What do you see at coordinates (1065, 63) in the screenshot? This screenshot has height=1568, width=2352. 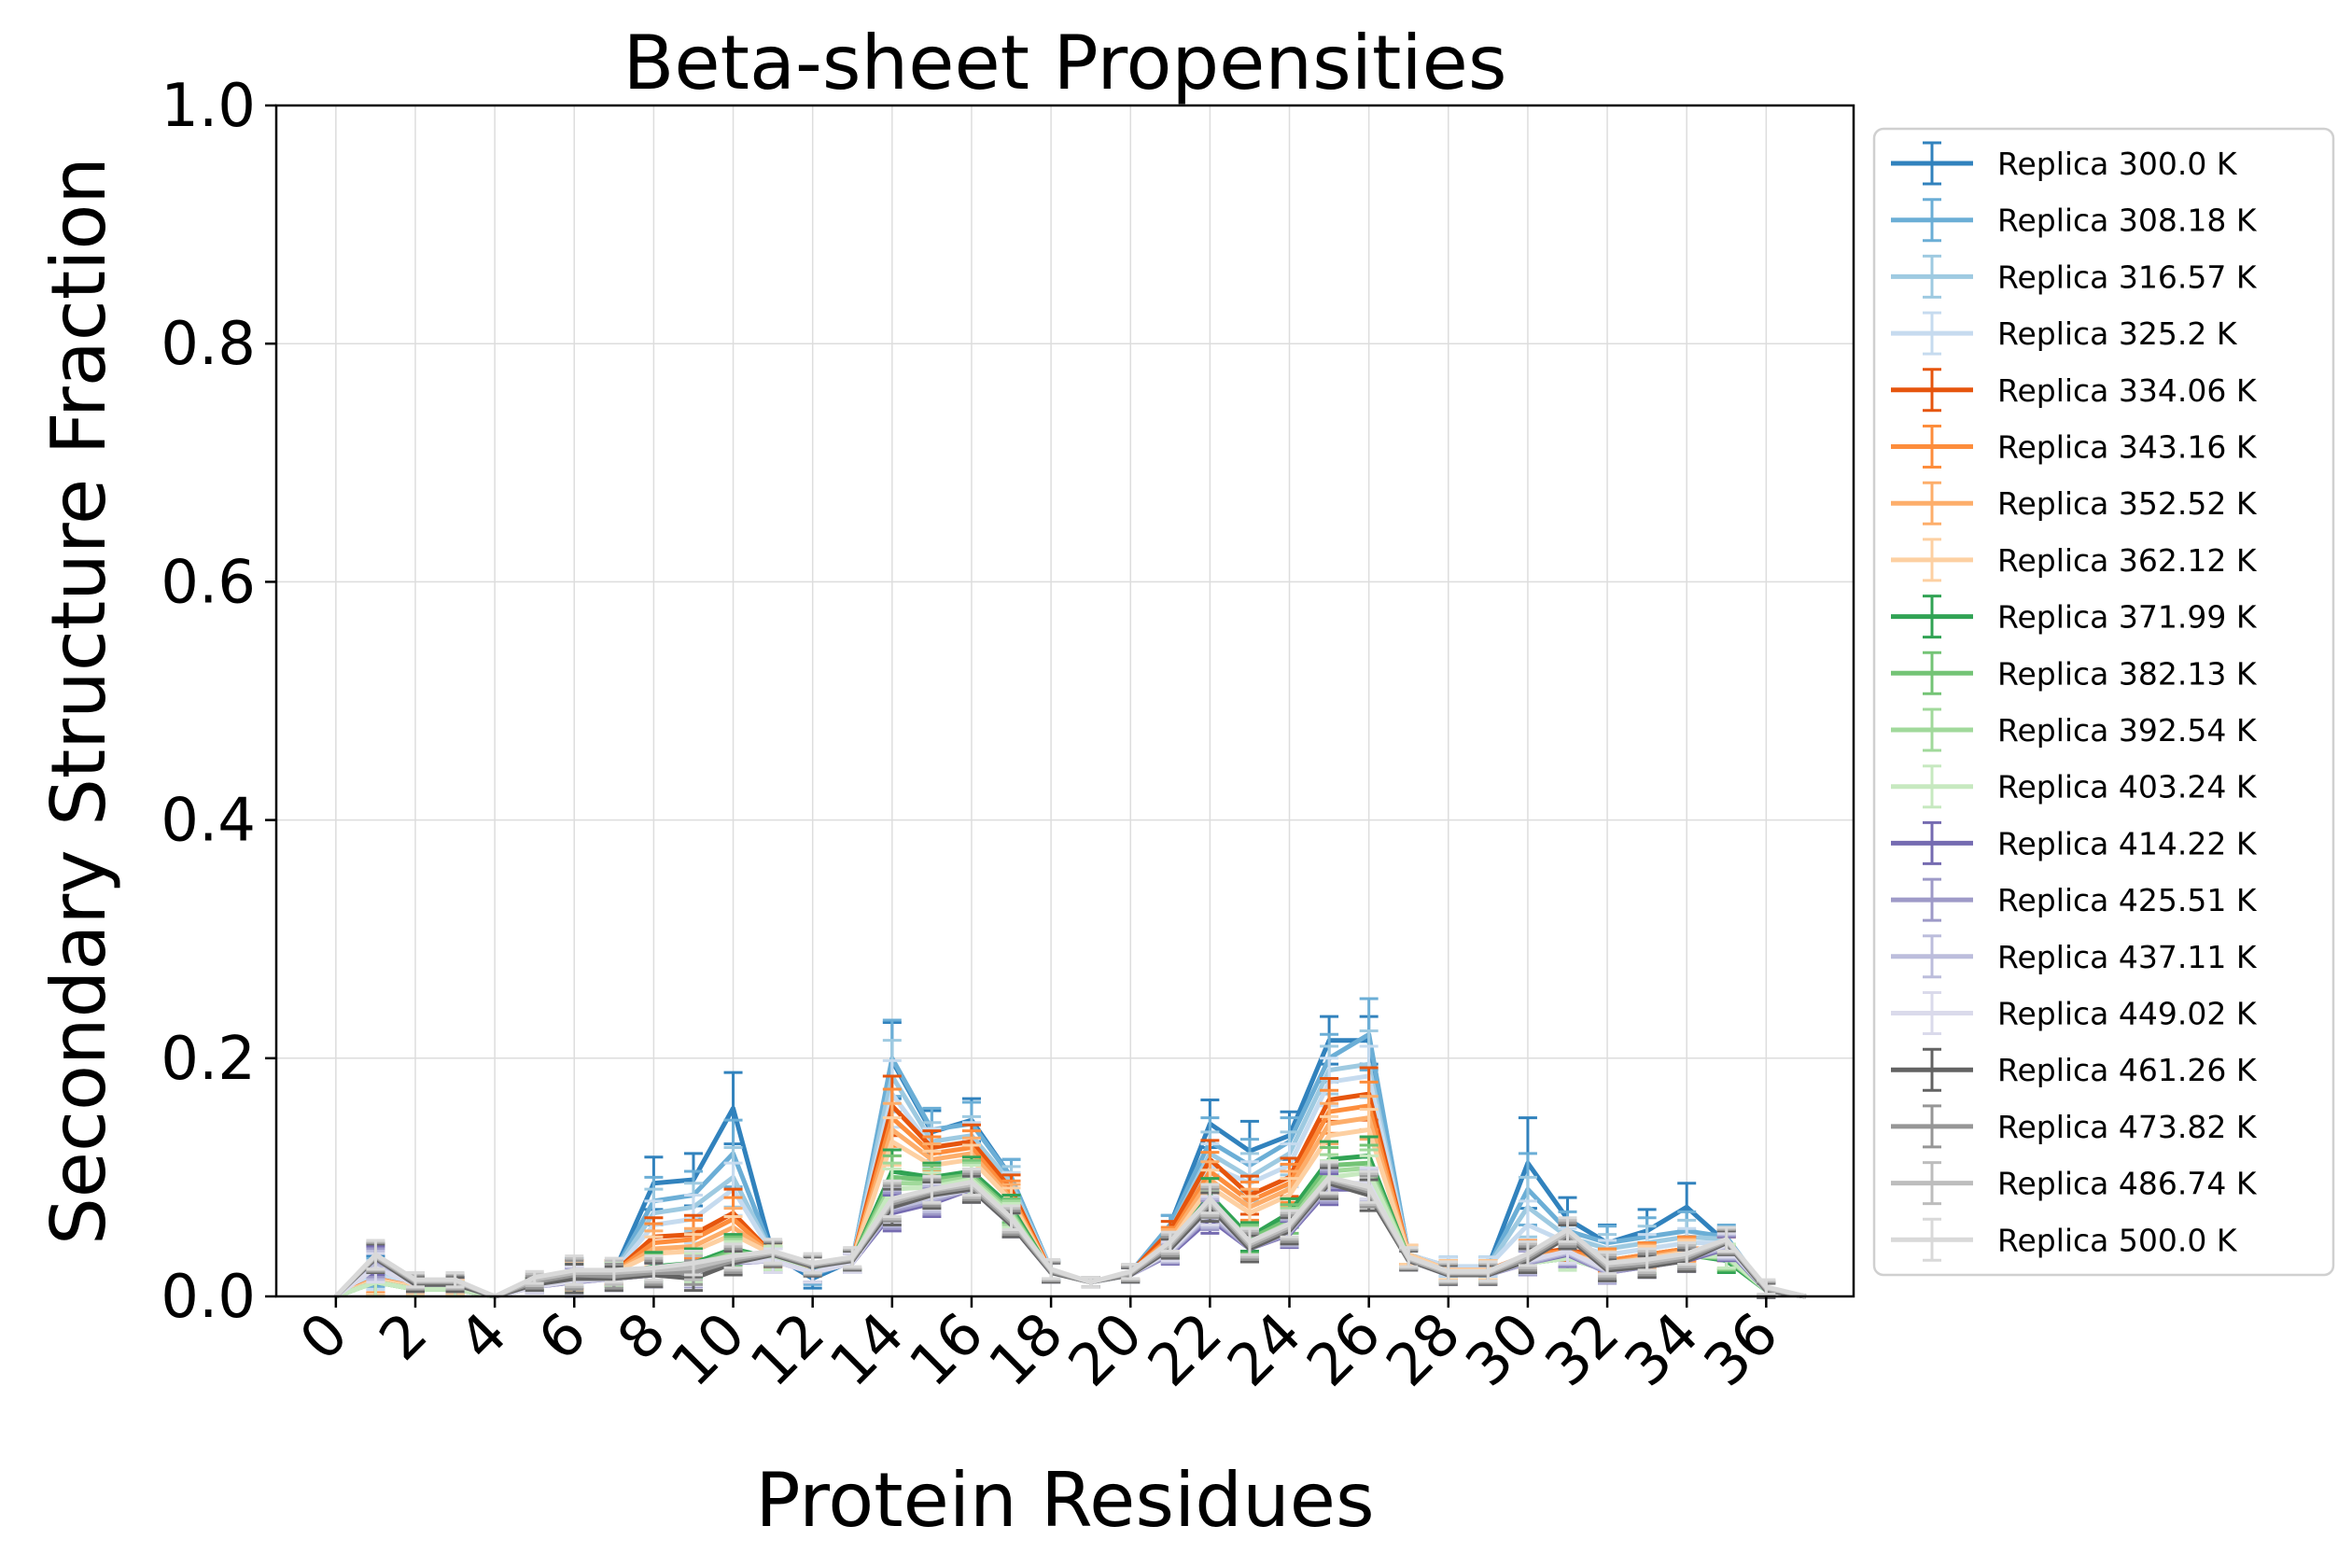 I see `chart-title: Beta-sheet Propensities` at bounding box center [1065, 63].